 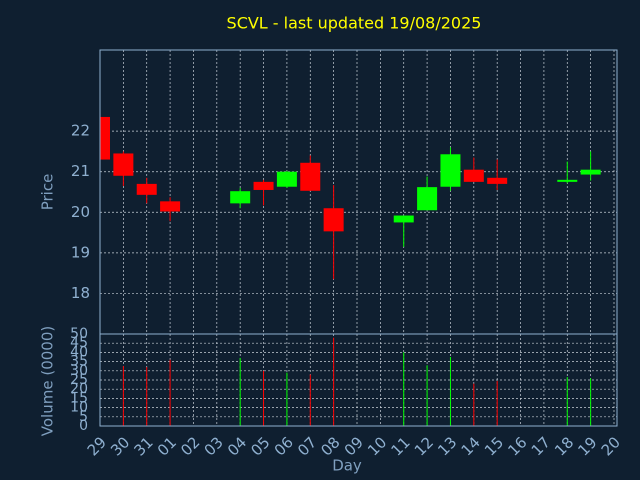 What do you see at coordinates (214, 446) in the screenshot?
I see `x-tick-label: 03` at bounding box center [214, 446].